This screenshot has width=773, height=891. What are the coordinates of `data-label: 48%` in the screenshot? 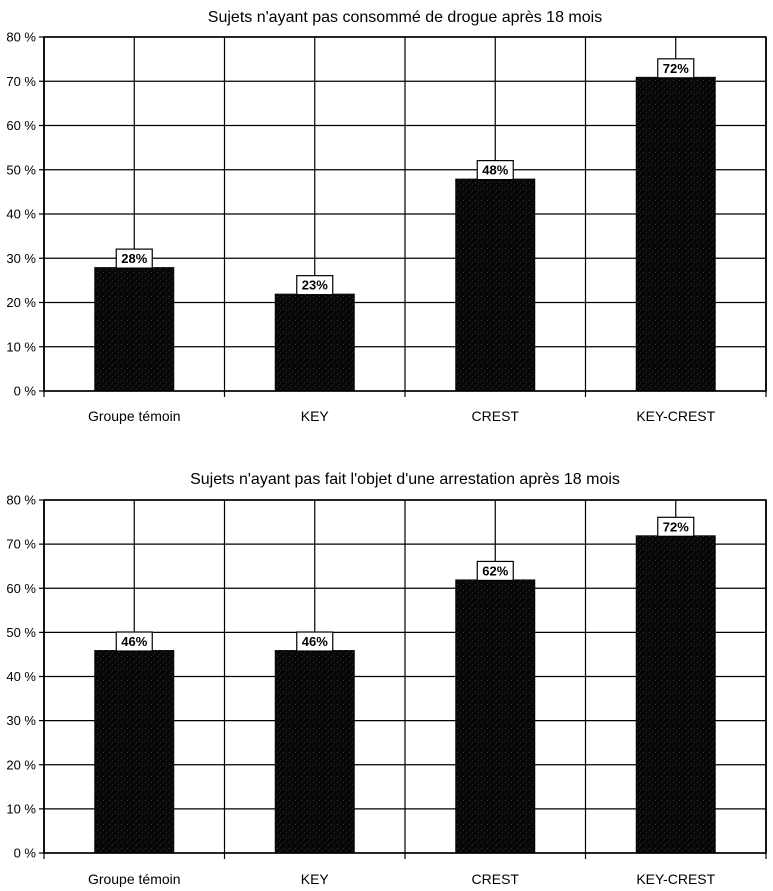 It's located at (495, 170).